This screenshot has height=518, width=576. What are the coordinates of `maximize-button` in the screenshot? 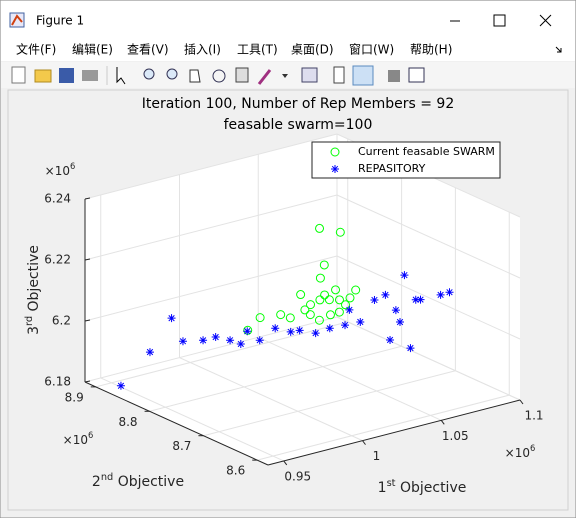 It's located at (499, 20).